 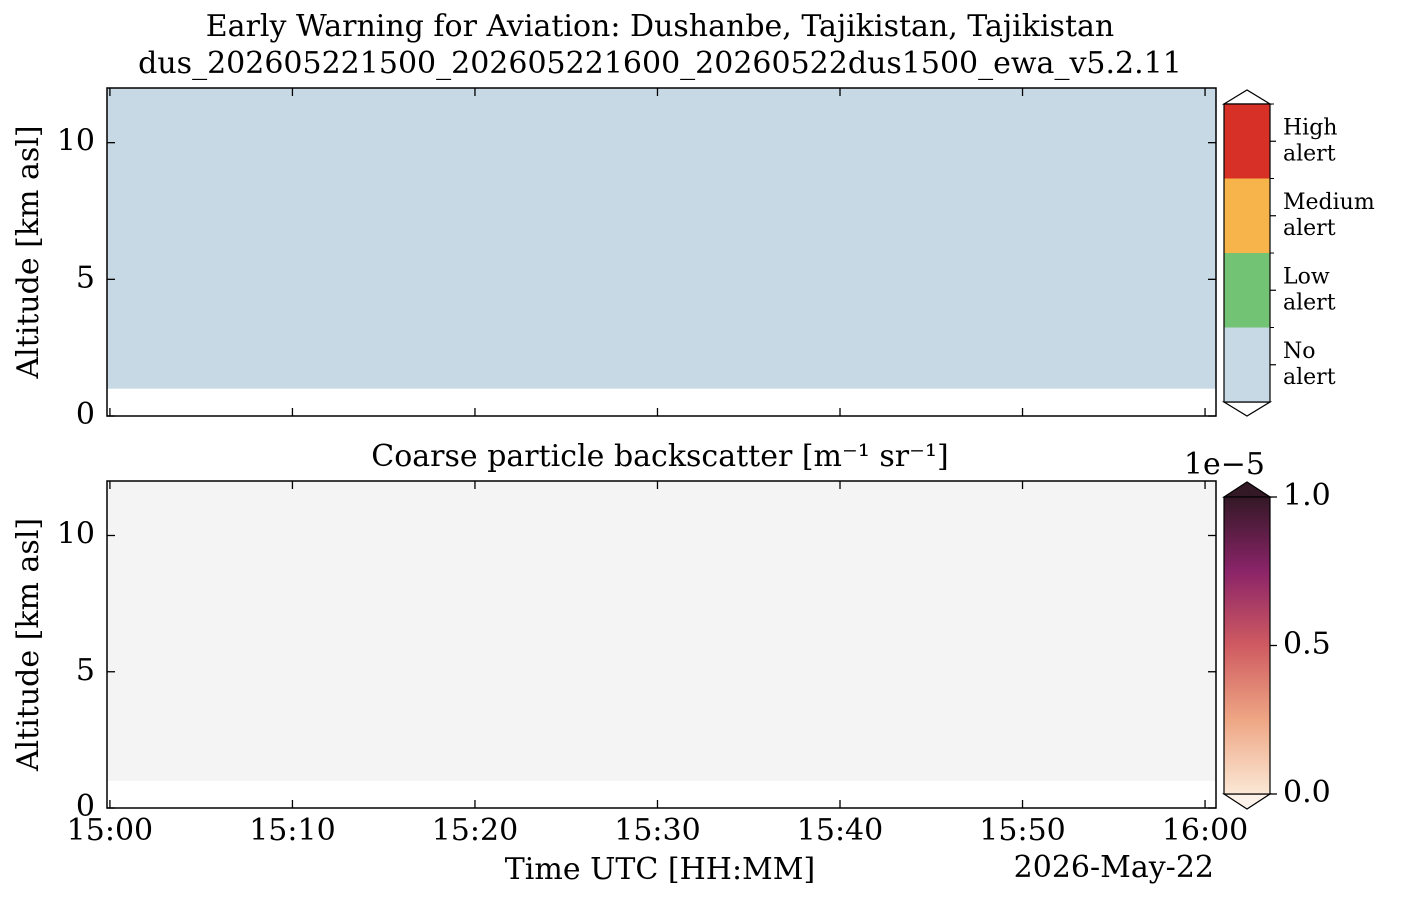 I want to click on colorbar-label: No, so click(x=1299, y=351).